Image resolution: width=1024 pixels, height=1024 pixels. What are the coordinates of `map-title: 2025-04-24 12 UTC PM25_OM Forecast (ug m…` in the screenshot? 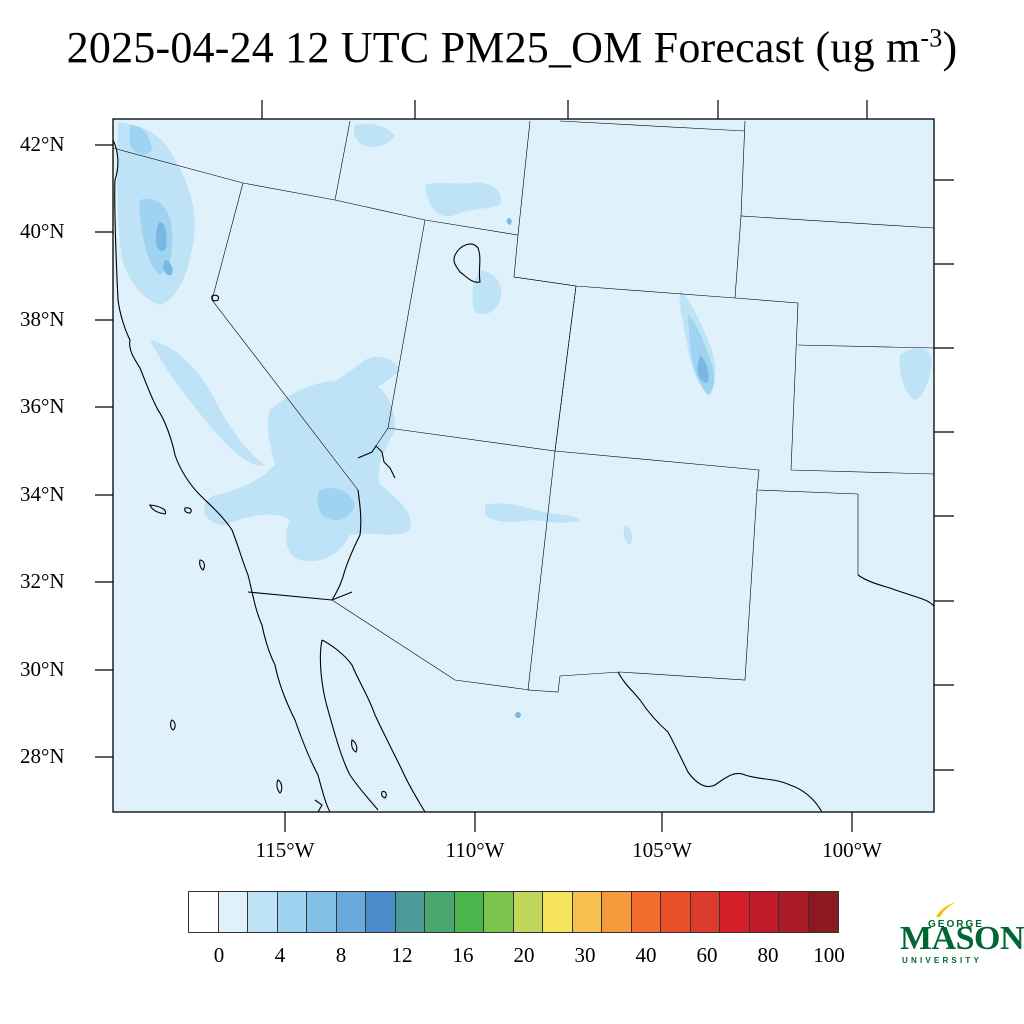 It's located at (512, 47).